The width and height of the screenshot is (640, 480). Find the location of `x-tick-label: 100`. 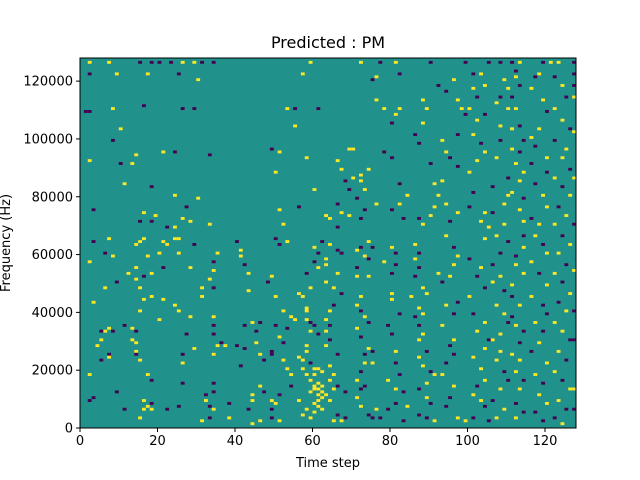

x-tick-label: 100 is located at coordinates (467, 441).